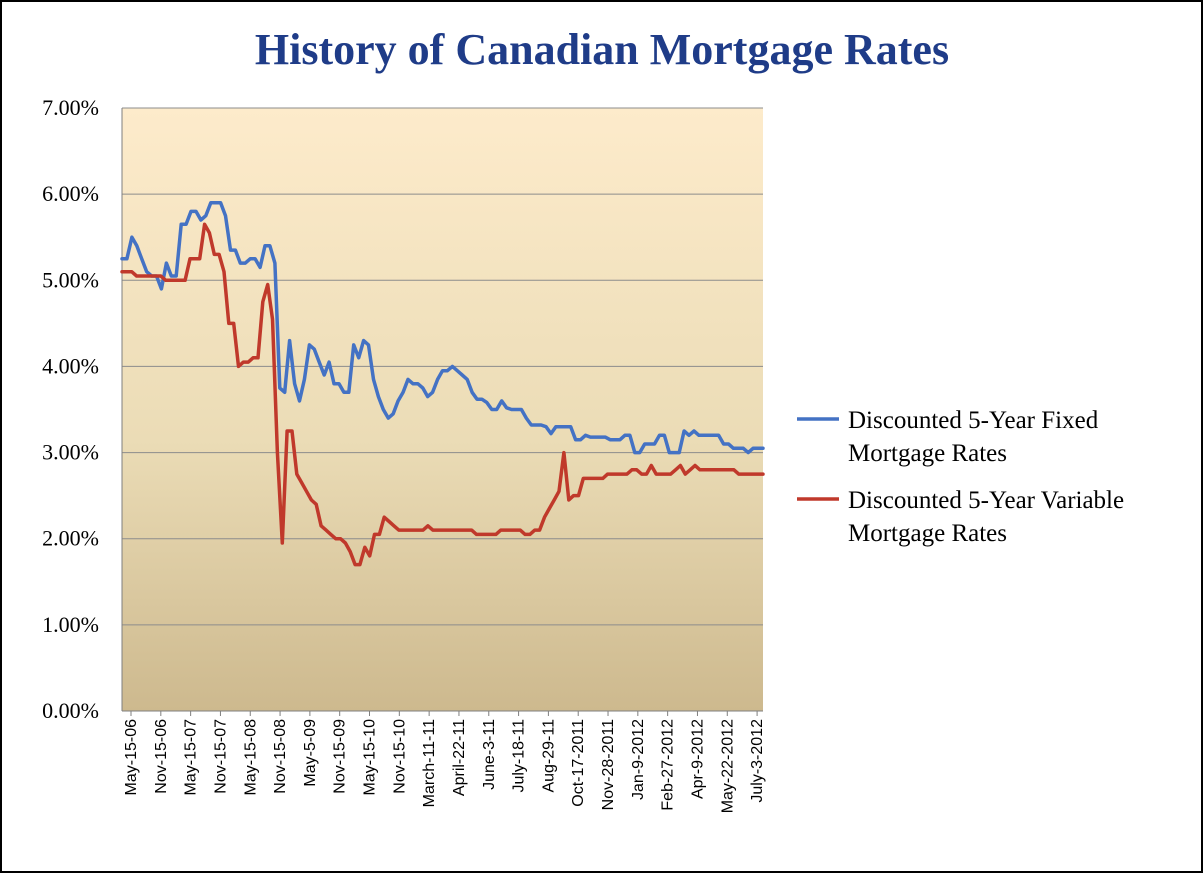 The height and width of the screenshot is (873, 1203). I want to click on y-tick-label: 1.00%, so click(70, 624).